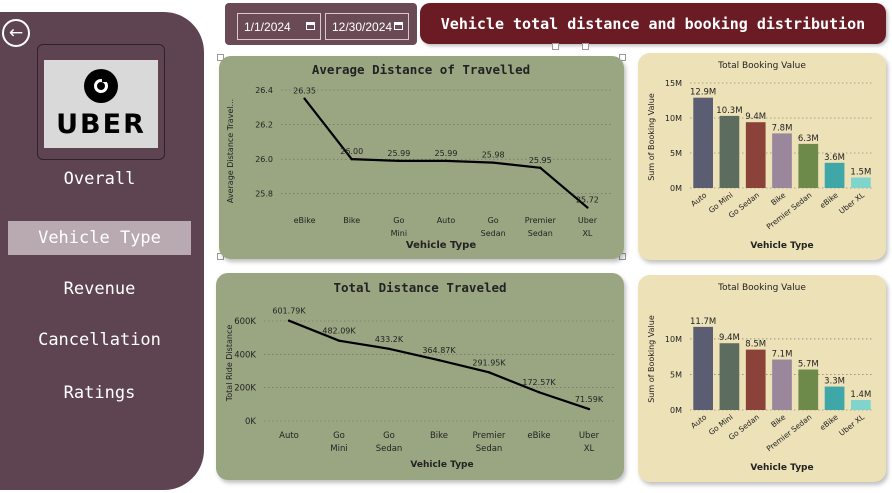 This screenshot has width=892, height=493. What do you see at coordinates (264, 194) in the screenshot?
I see `y-tick-label: 25.8` at bounding box center [264, 194].